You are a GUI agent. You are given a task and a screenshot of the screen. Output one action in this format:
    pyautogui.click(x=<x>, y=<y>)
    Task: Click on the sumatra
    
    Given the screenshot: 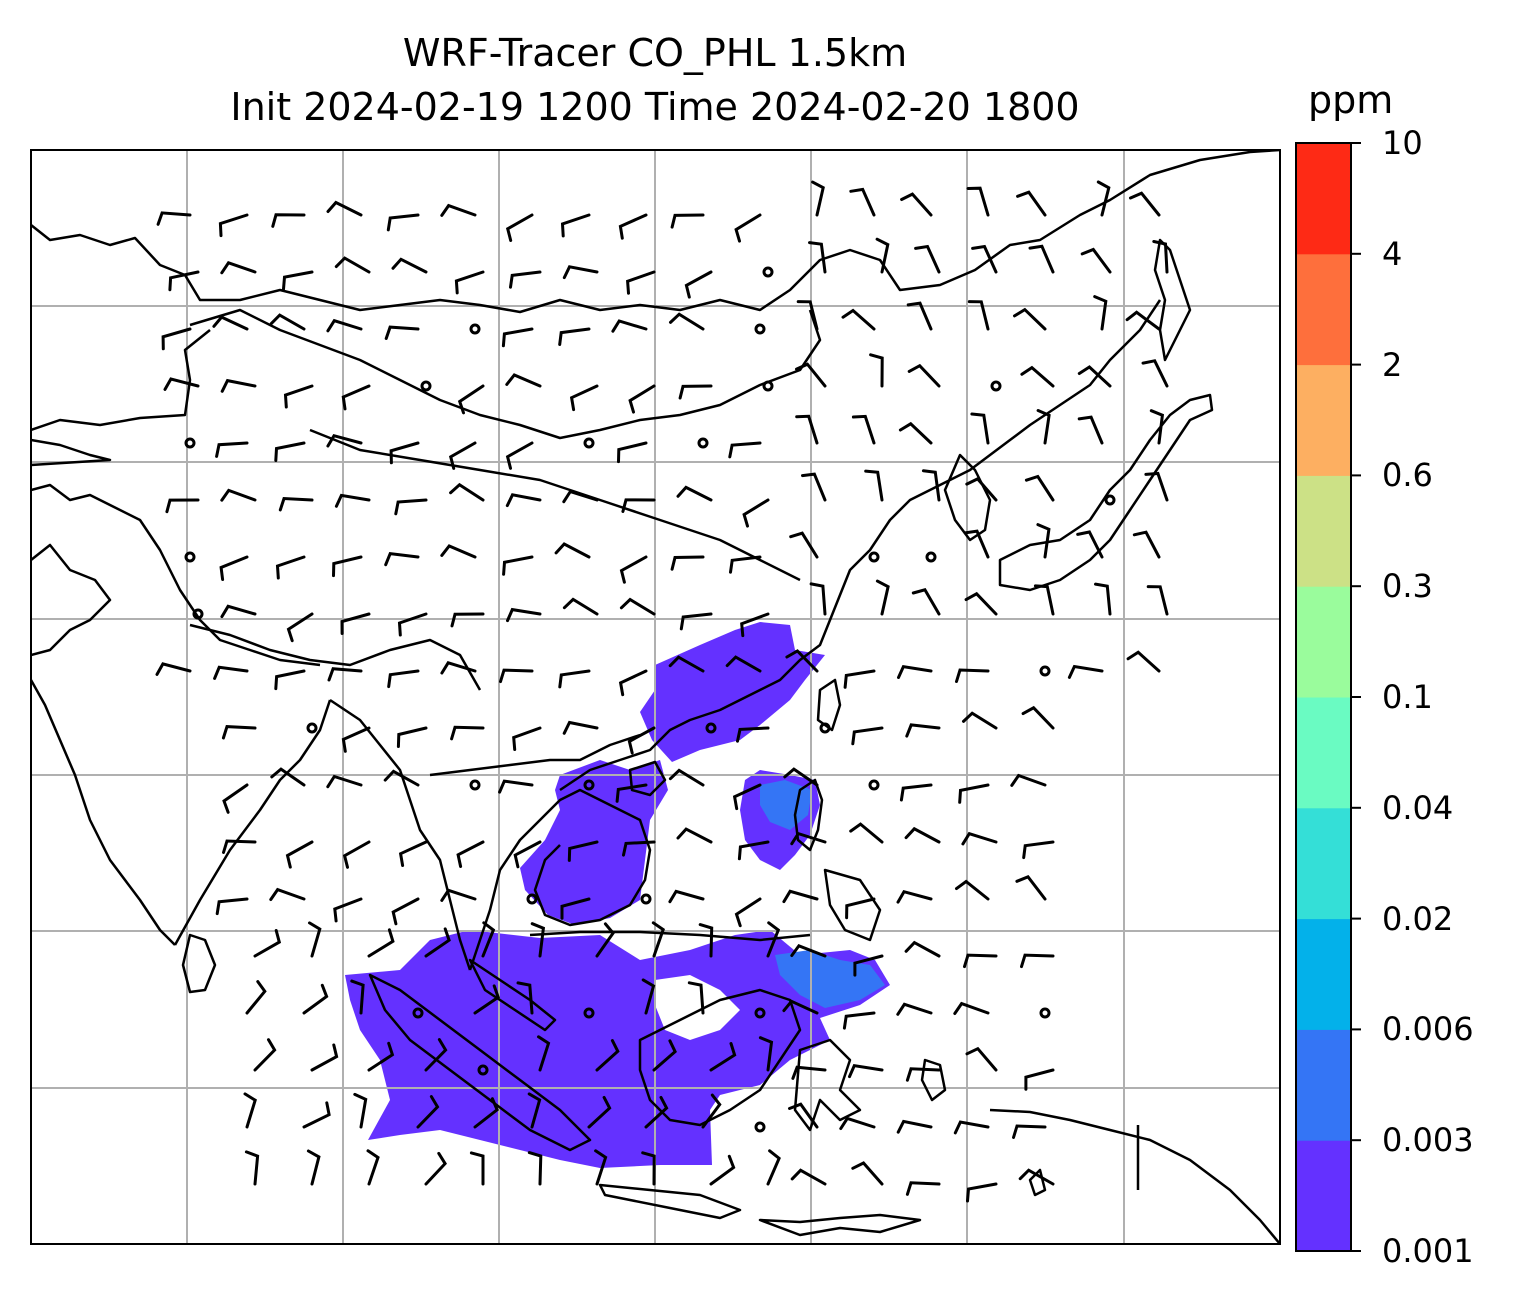 What is the action you would take?
    pyautogui.click(x=480, y=1062)
    